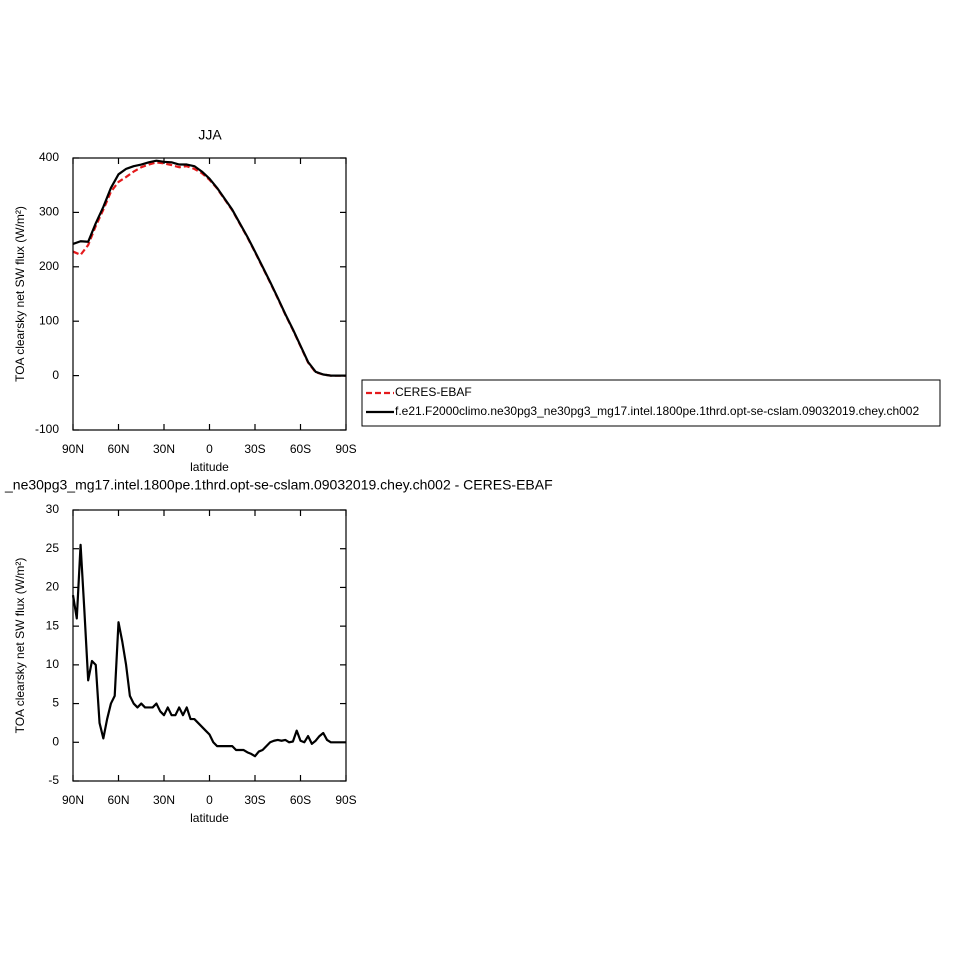 The width and height of the screenshot is (954, 954). I want to click on y-tick-label: 100, so click(49, 320).